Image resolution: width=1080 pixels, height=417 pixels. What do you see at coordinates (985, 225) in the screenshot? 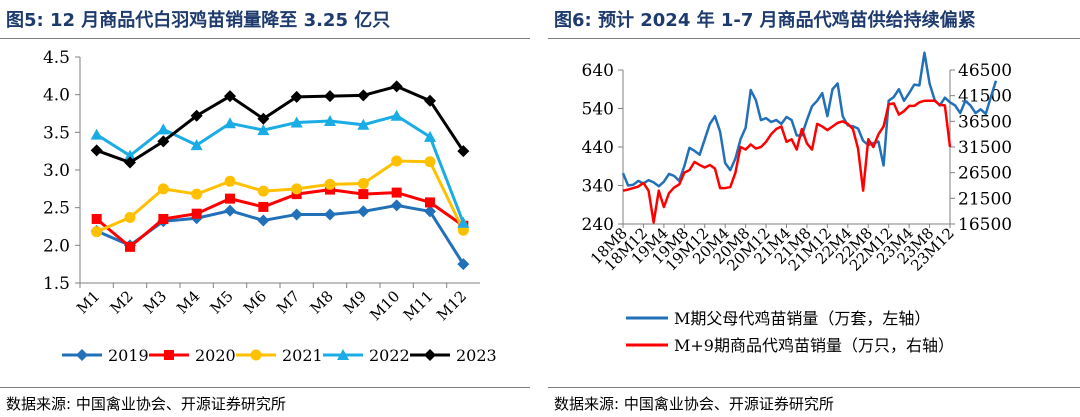
I see `y-right-tick-label: 16500` at bounding box center [985, 225].